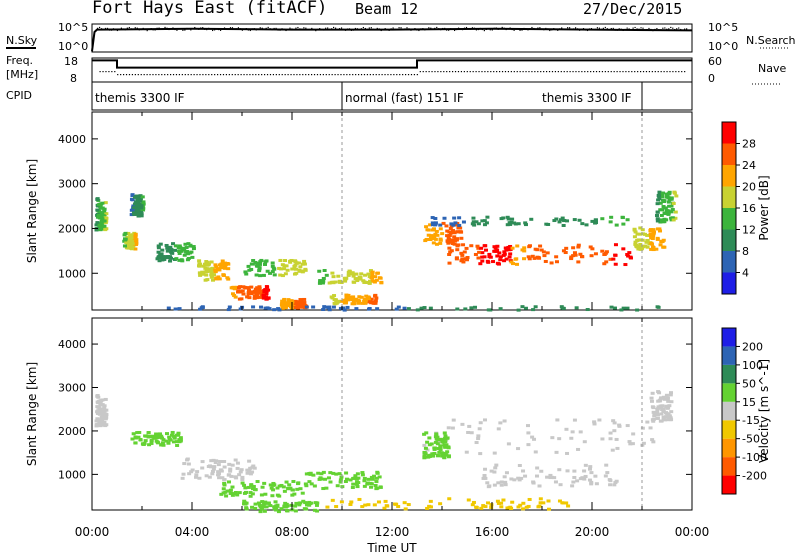 This screenshot has height=554, width=800. What do you see at coordinates (392, 96) in the screenshot?
I see `cpid-frame` at bounding box center [392, 96].